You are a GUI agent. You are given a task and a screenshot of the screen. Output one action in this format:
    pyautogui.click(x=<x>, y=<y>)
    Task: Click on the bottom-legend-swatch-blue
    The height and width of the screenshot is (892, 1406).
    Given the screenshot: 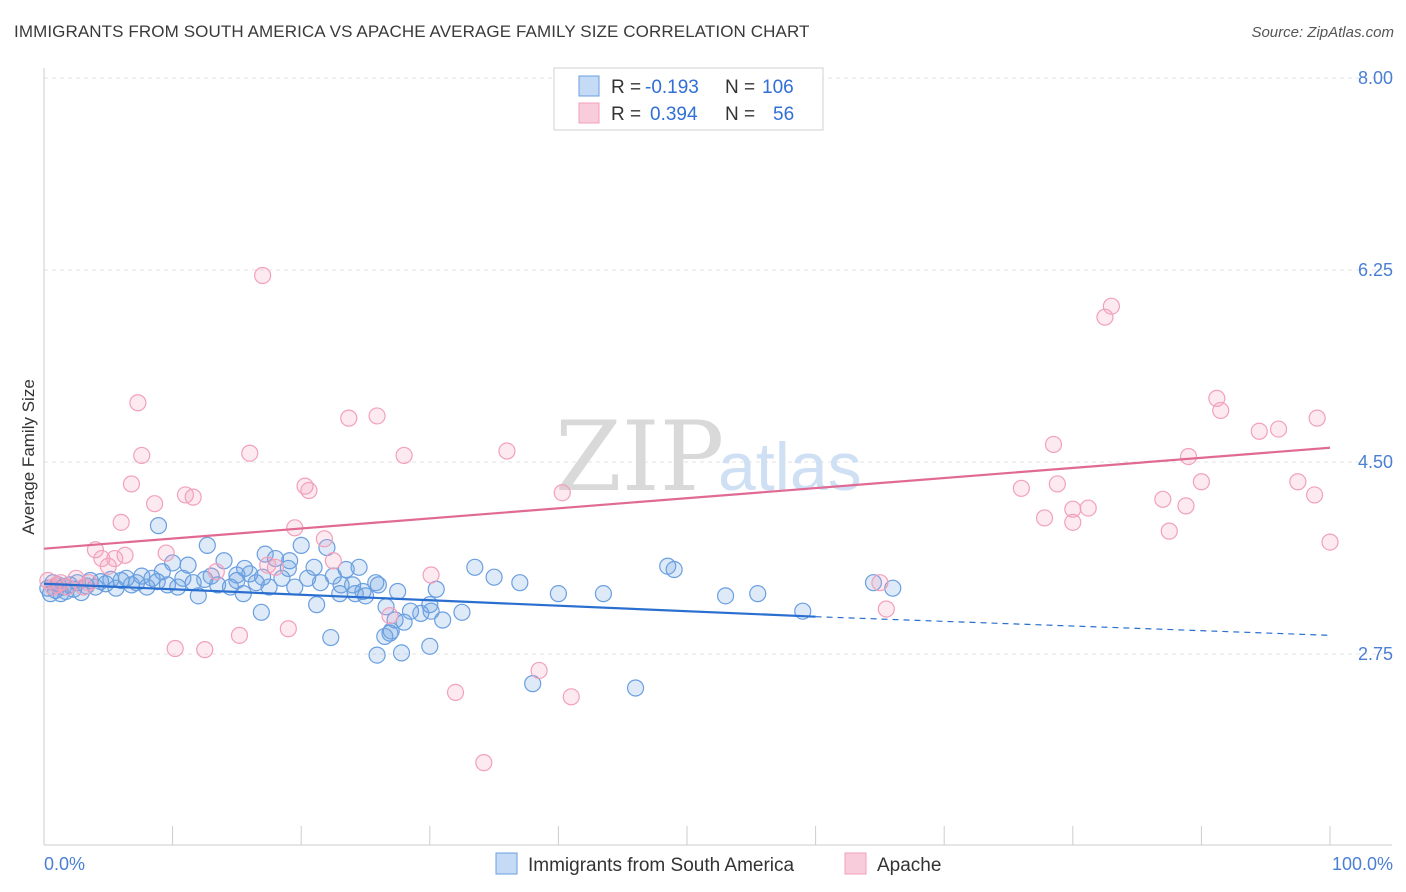 What is the action you would take?
    pyautogui.click(x=506, y=863)
    